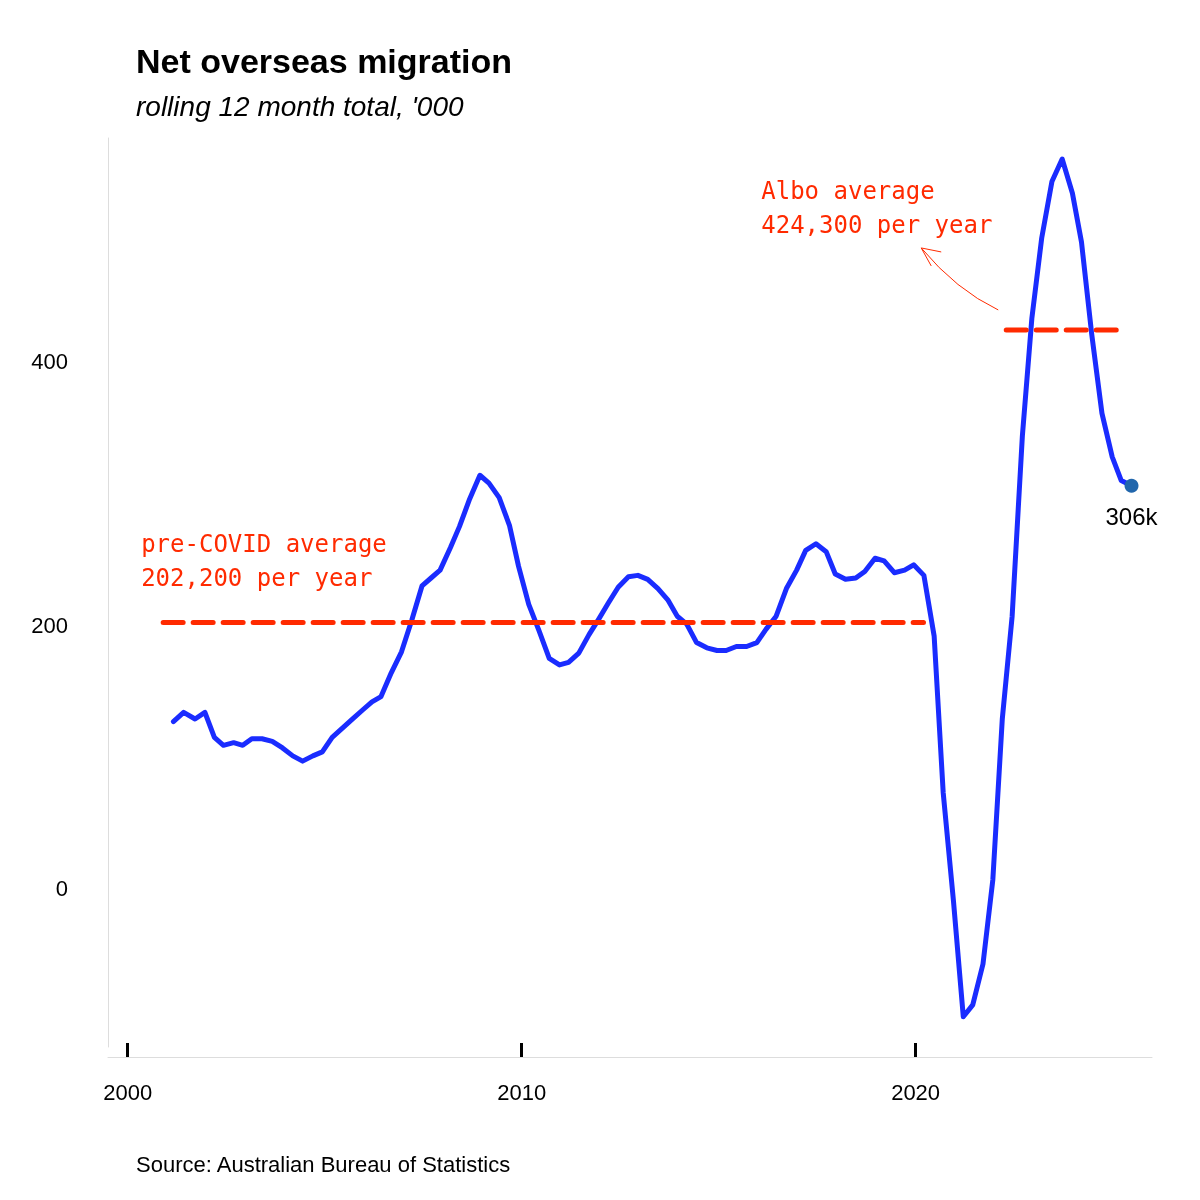 This screenshot has width=1200, height=1200. Describe the element at coordinates (324, 61) in the screenshot. I see `chart-title: Net overseas migration` at that location.